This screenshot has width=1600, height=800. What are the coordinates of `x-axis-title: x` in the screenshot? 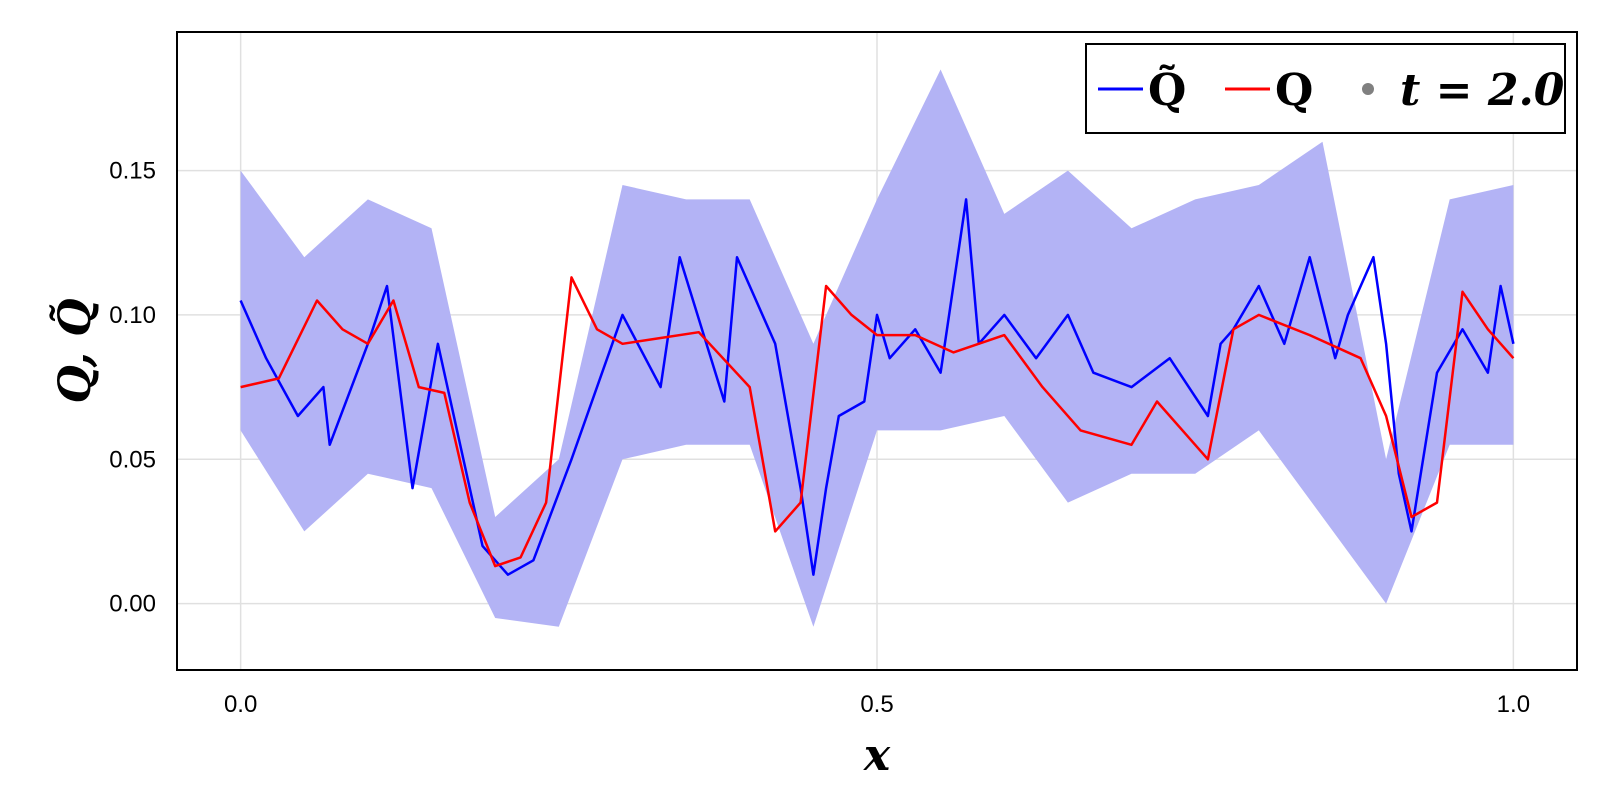 It's located at (877, 755).